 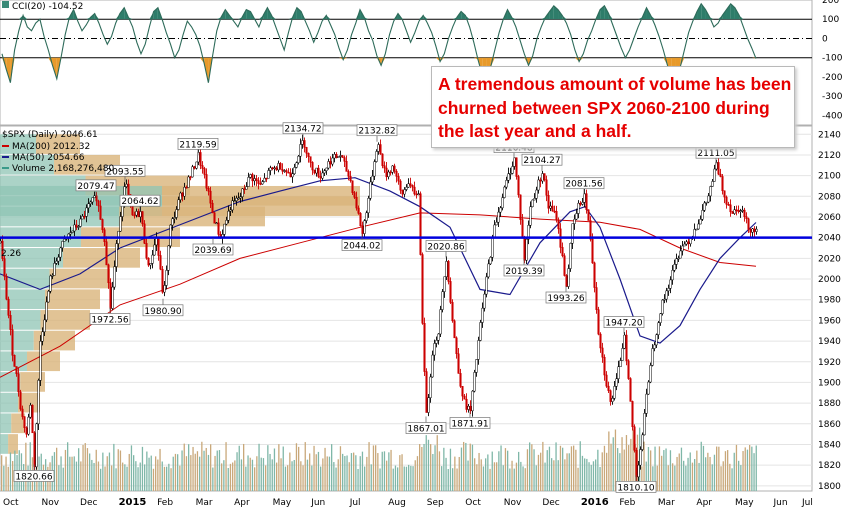 What do you see at coordinates (829, 425) in the screenshot?
I see `price-tick-label: 1860` at bounding box center [829, 425].